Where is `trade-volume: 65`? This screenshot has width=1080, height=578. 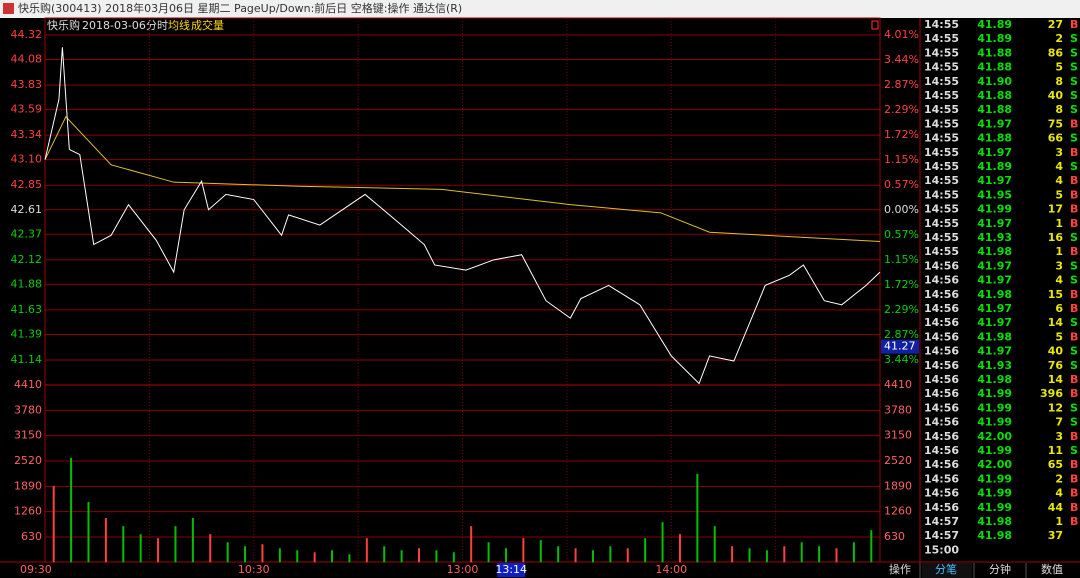
trade-volume: 65 is located at coordinates (1055, 464).